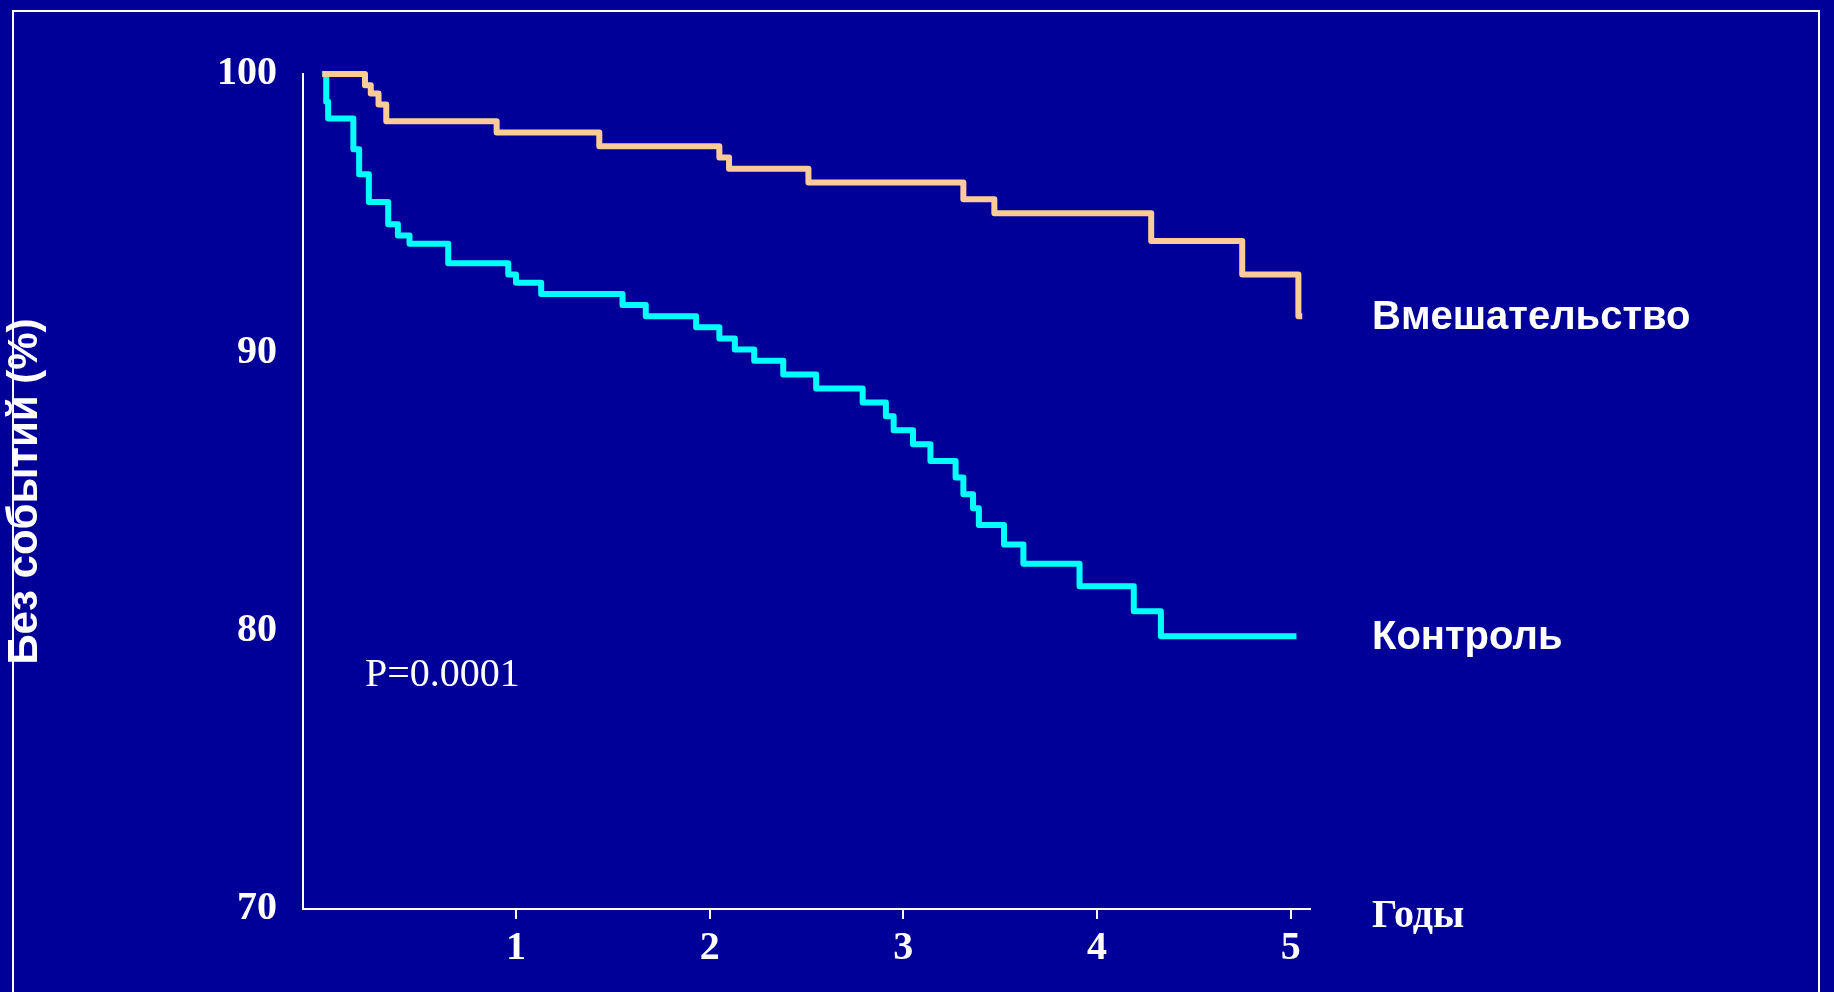  Describe the element at coordinates (257, 349) in the screenshot. I see `y-tick-label: 90` at that location.